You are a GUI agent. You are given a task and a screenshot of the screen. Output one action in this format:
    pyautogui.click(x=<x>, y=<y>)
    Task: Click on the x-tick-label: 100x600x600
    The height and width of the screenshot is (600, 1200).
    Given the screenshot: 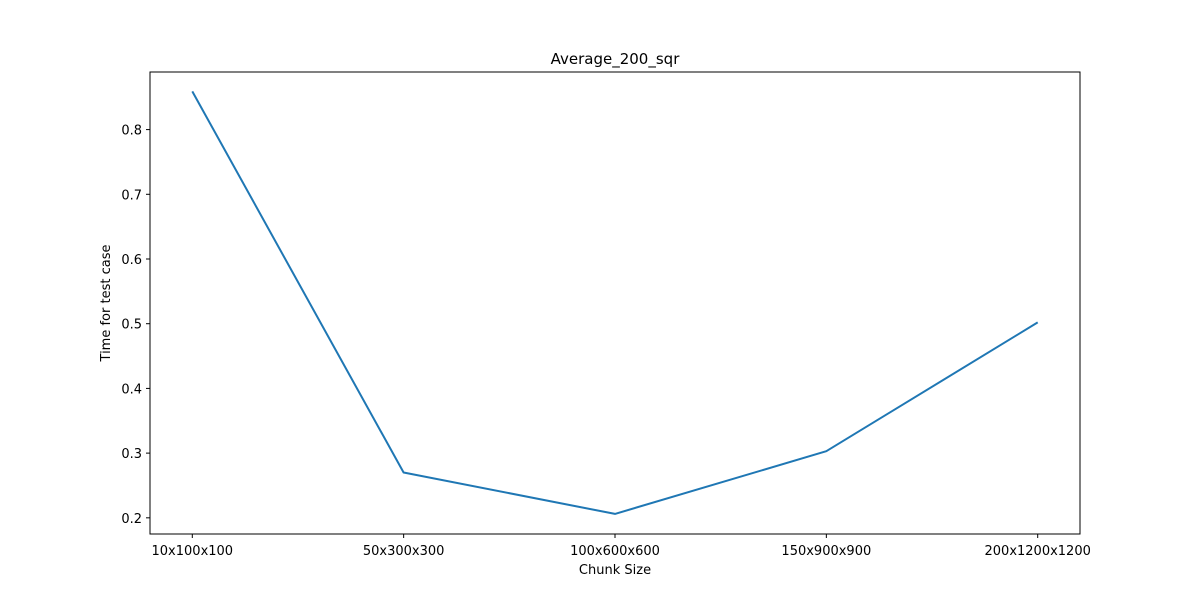 What is the action you would take?
    pyautogui.click(x=615, y=551)
    